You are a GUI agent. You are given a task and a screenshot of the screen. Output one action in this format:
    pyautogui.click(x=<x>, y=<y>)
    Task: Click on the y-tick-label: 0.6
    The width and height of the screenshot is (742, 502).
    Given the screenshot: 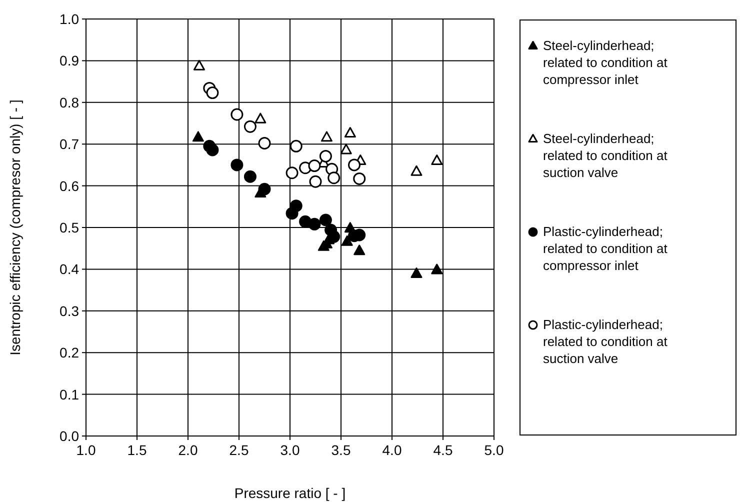 What is the action you would take?
    pyautogui.click(x=70, y=186)
    